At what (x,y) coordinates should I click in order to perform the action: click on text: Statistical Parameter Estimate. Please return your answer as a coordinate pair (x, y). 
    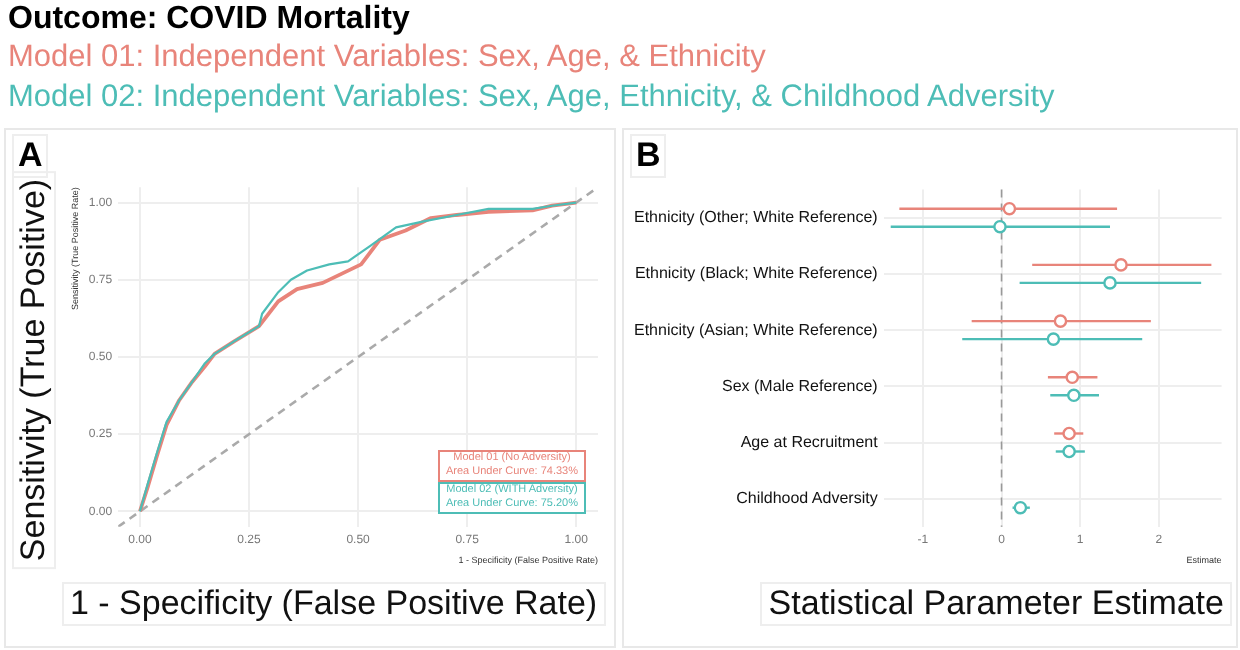
    Looking at the image, I should click on (996, 604).